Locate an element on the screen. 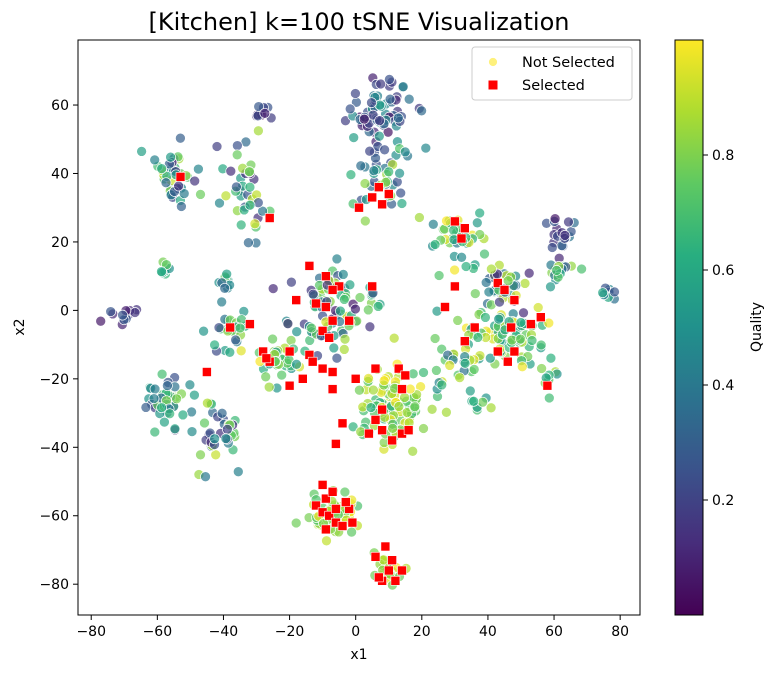 Image resolution: width=773 pixels, height=675 pixels. chart-title: [Kitchen] k=100 tSNE Visualization is located at coordinates (359, 22).